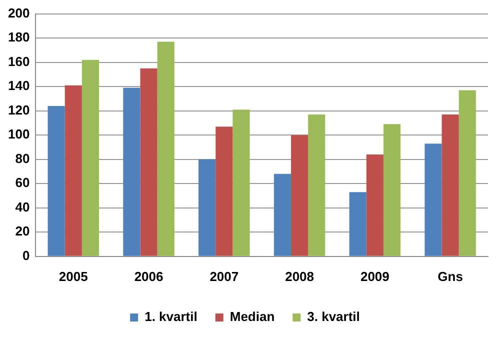  Describe the element at coordinates (224, 276) in the screenshot. I see `x-tick-label: 2007` at that location.